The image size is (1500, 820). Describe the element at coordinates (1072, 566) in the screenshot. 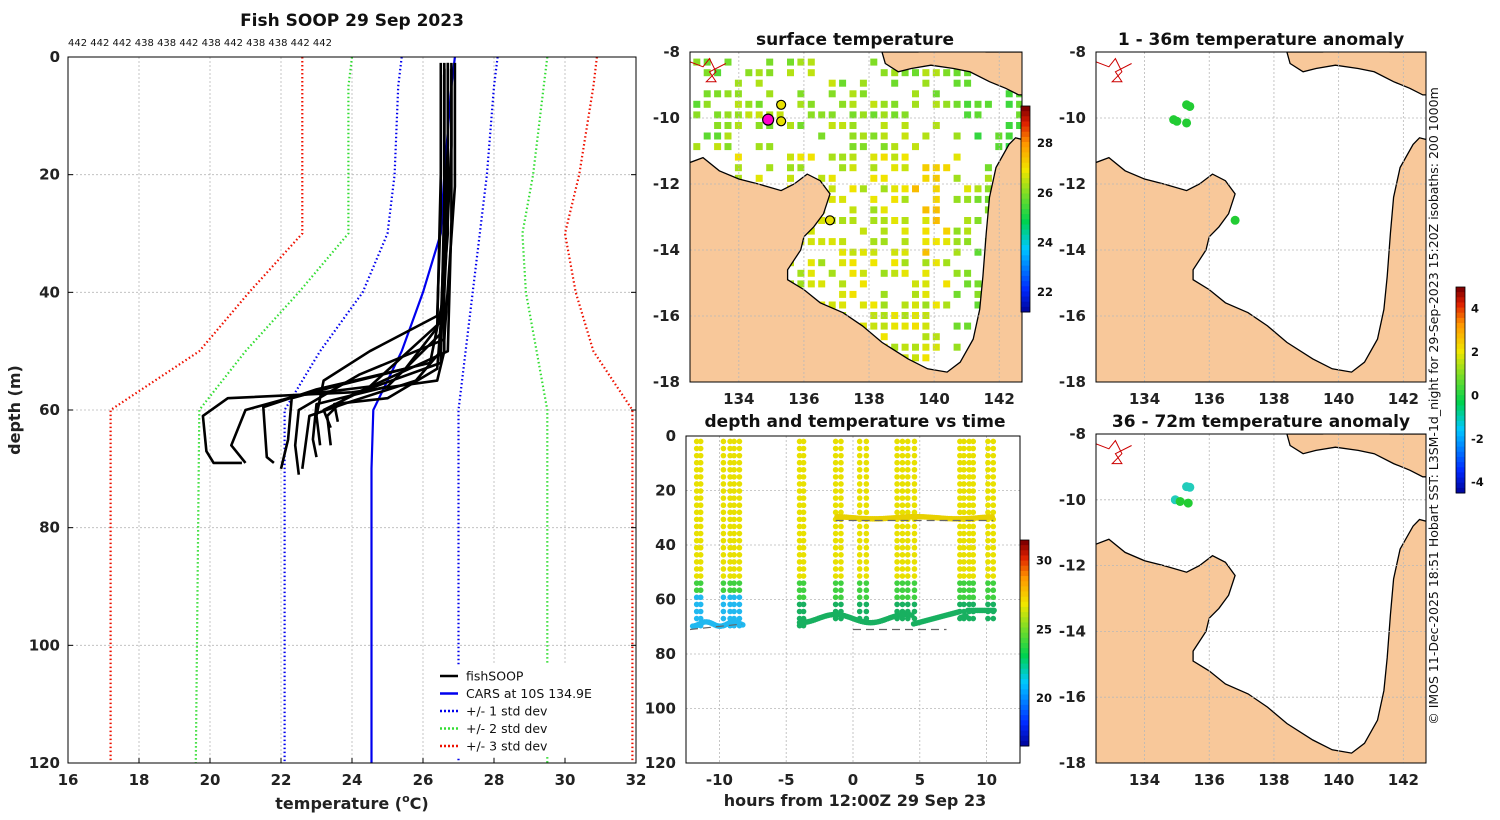

I see `y-tick-label: -12` at that location.